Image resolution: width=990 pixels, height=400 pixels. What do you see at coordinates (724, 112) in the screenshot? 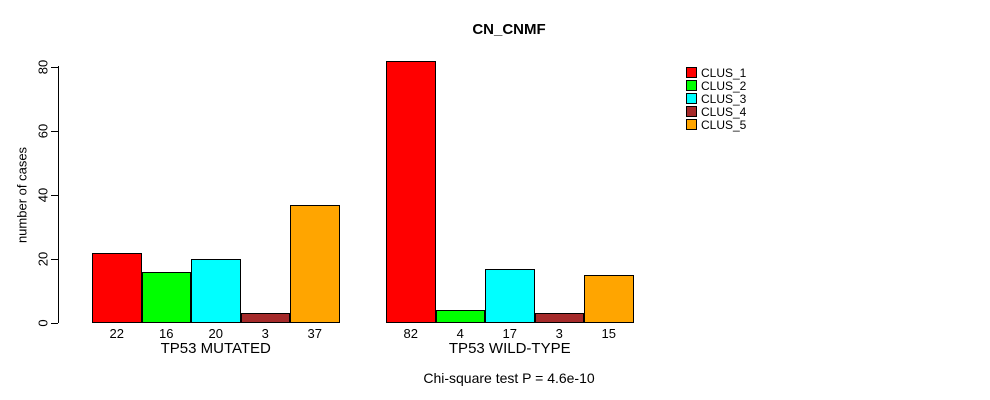
I see `legend-label: CLUS_4` at bounding box center [724, 112].